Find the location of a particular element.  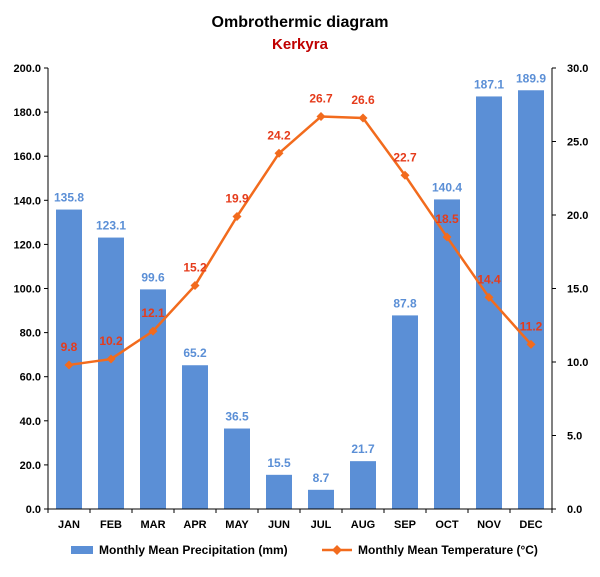

legend-precipitation-swatch is located at coordinates (82, 550).